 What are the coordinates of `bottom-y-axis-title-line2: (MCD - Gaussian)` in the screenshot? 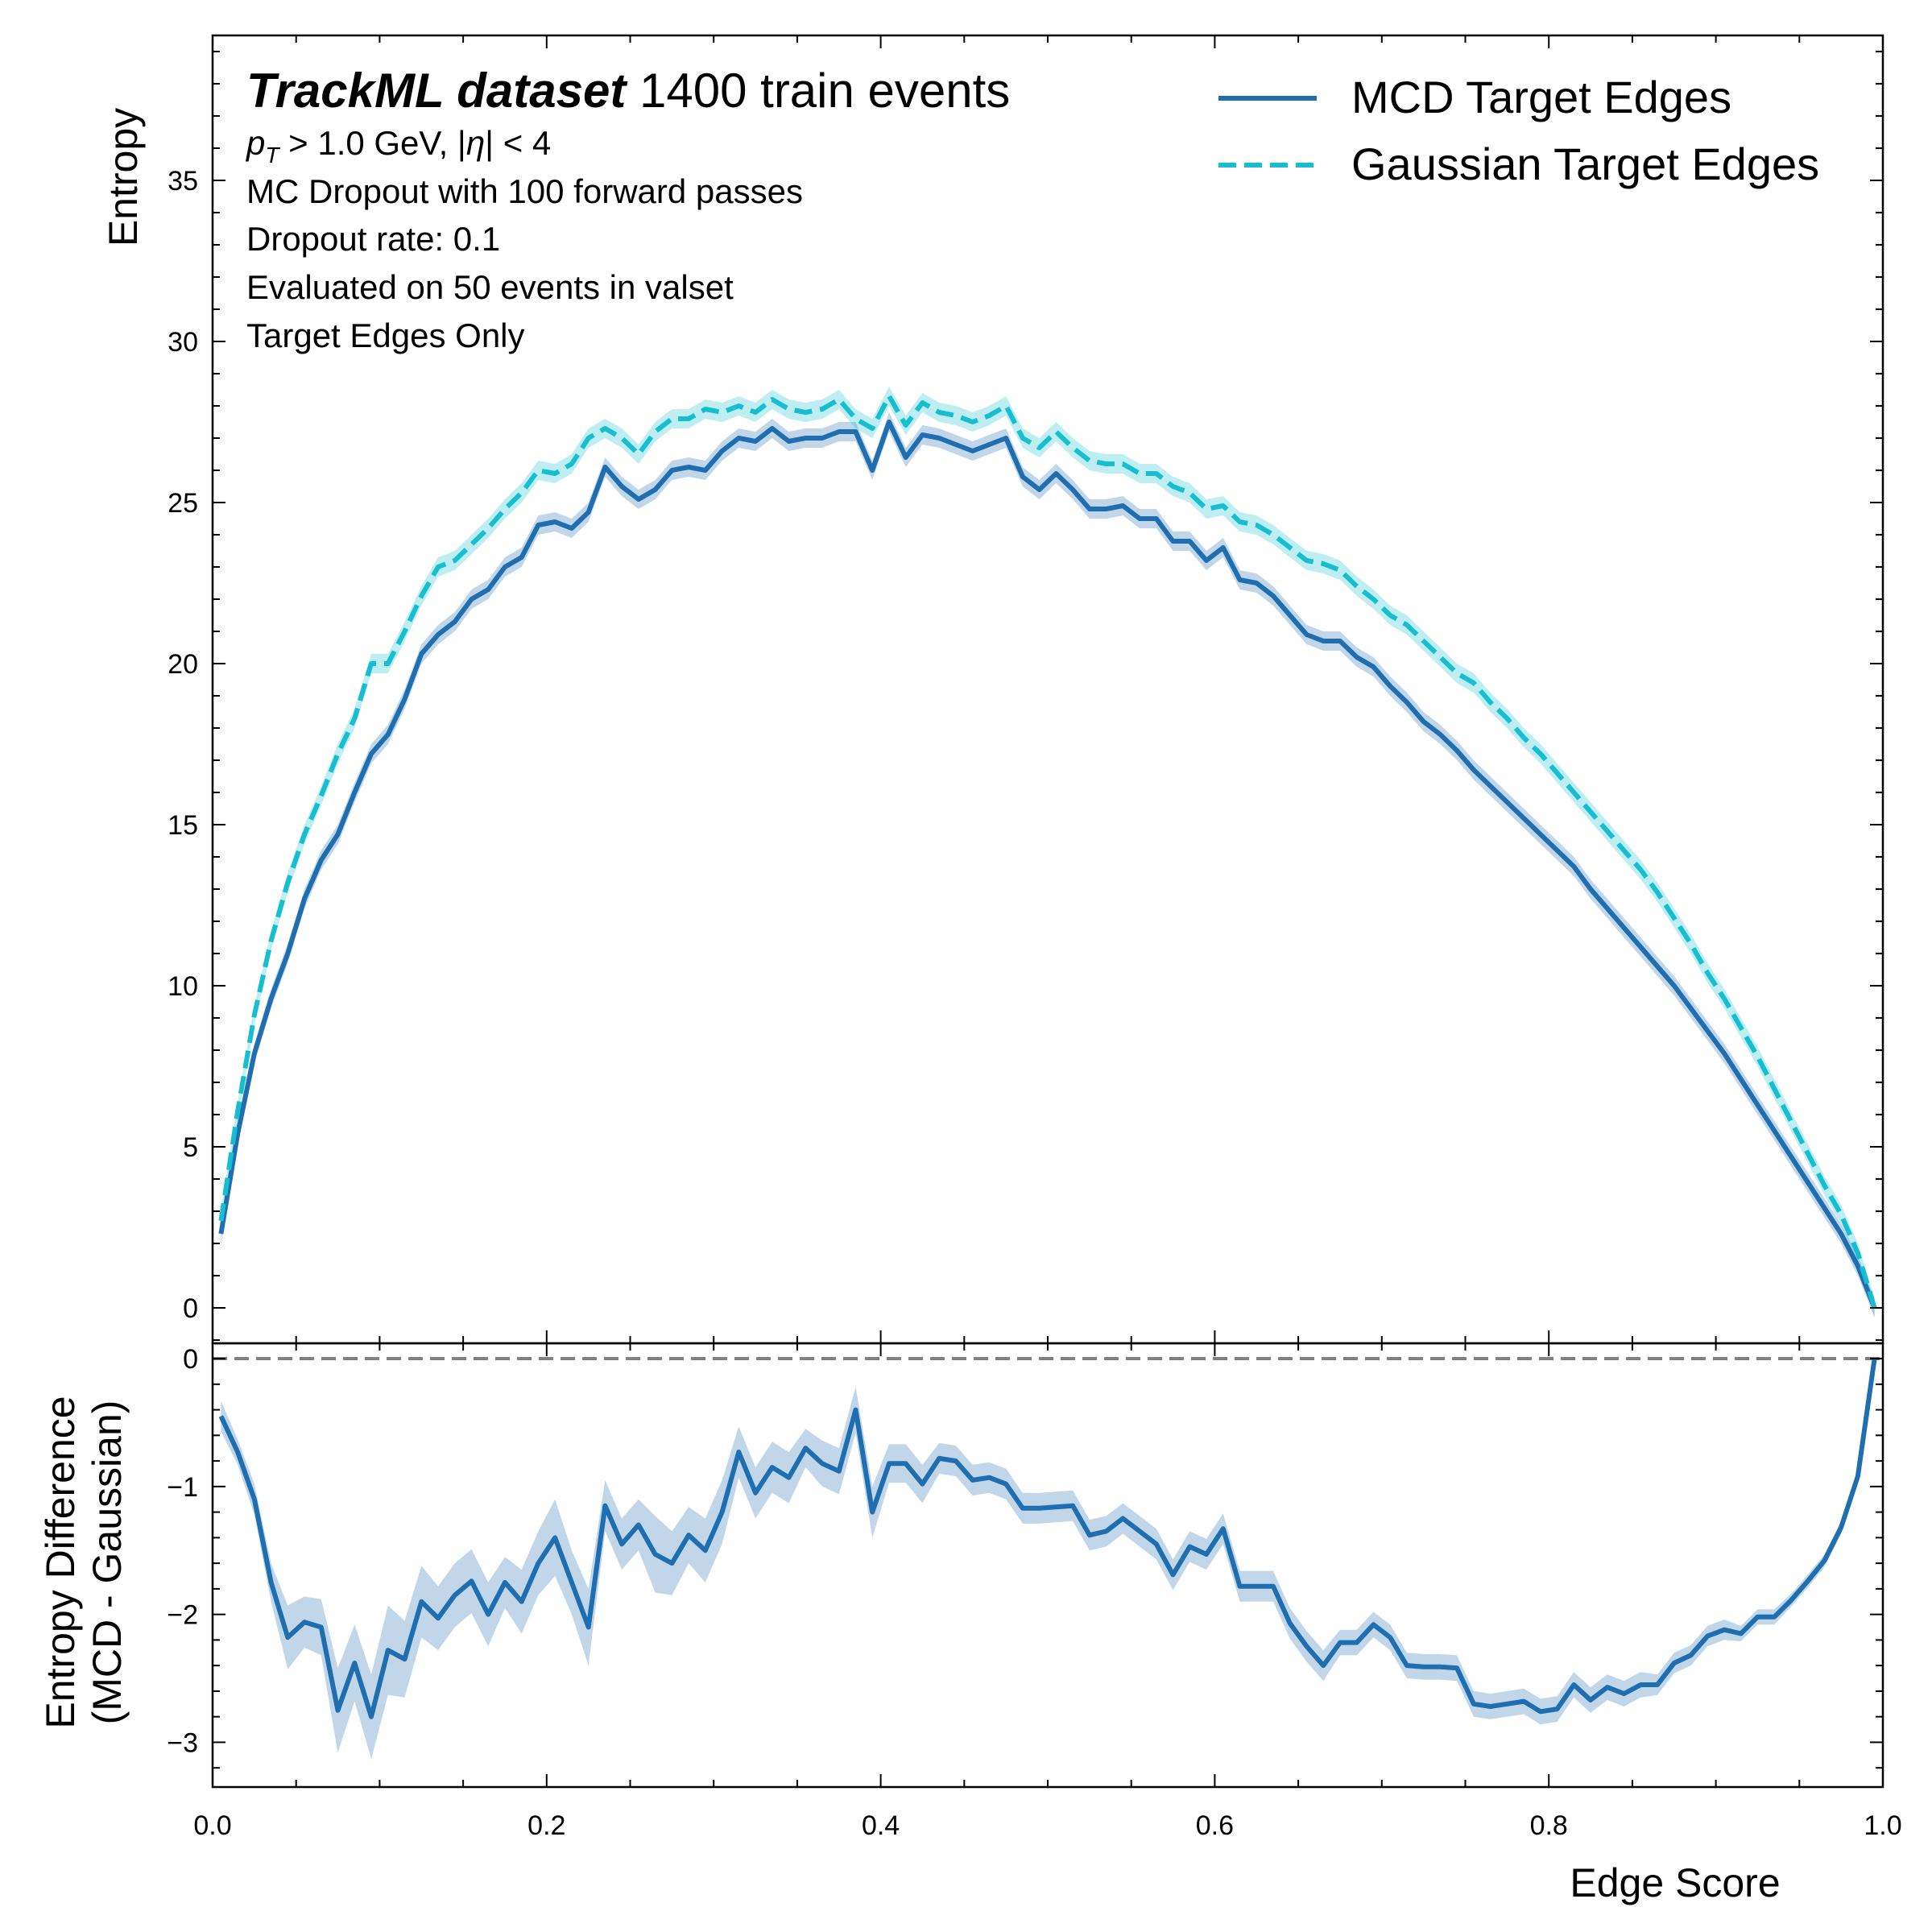 It's located at (108, 1563).